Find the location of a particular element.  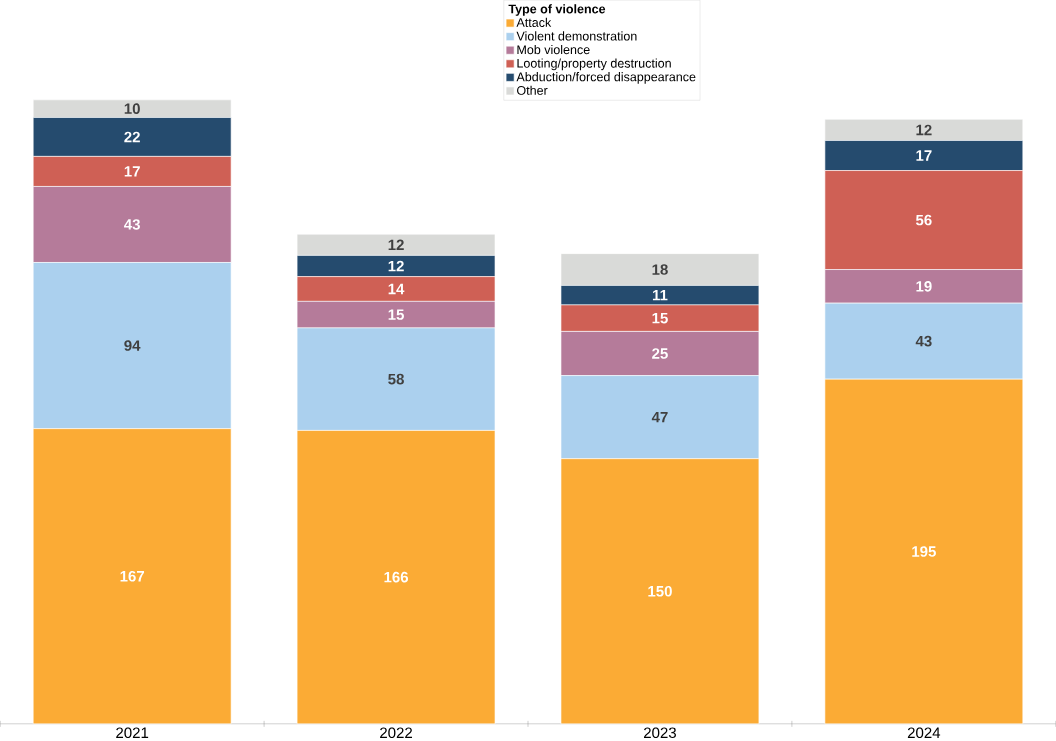

legend-label: Abduction/forced disappearance is located at coordinates (606, 77).